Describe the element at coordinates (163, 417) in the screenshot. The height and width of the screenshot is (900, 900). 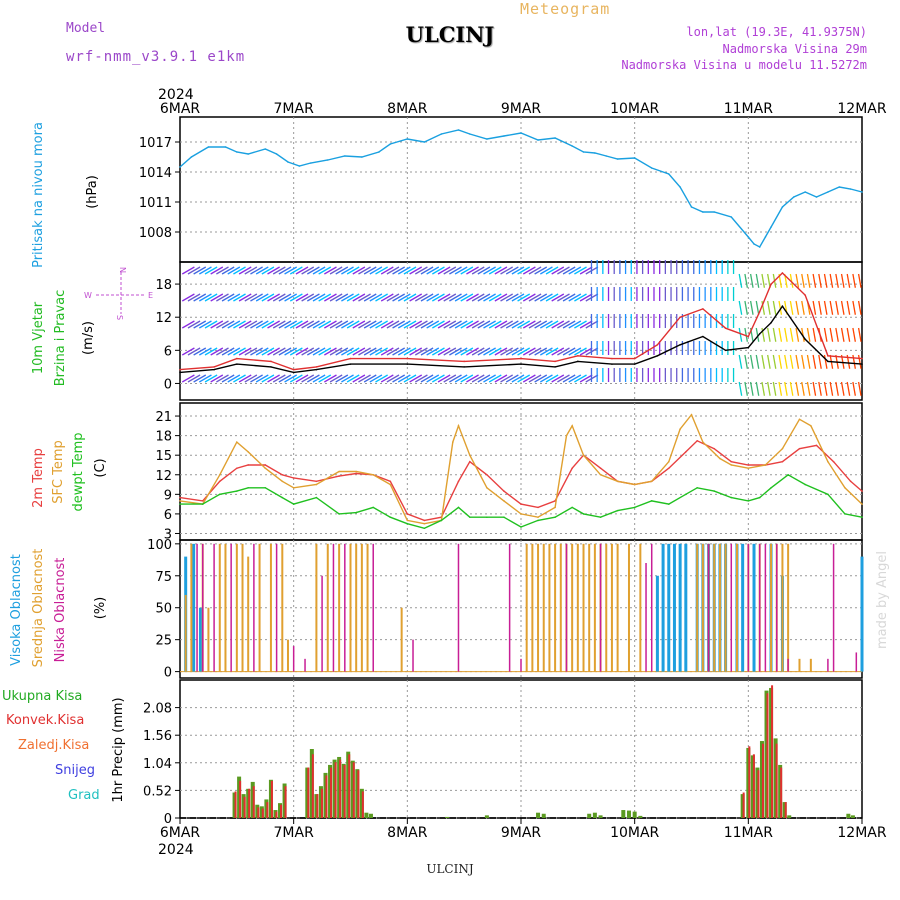
I see `y-tick-label: 21` at that location.